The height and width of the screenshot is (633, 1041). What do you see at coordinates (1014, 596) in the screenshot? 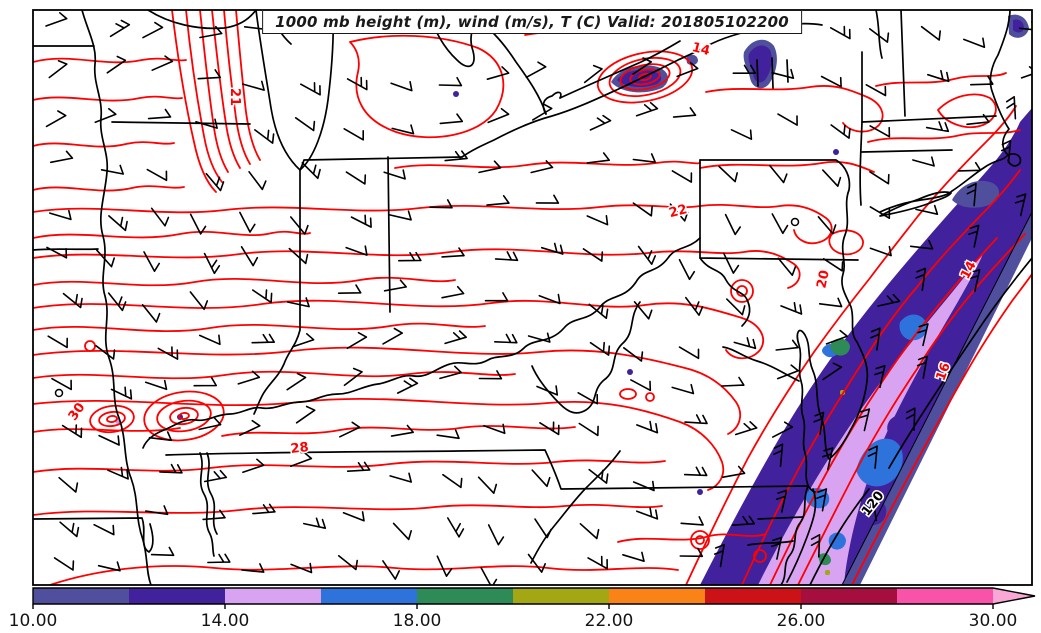
I see `colorbar-over-arrow` at bounding box center [1014, 596].